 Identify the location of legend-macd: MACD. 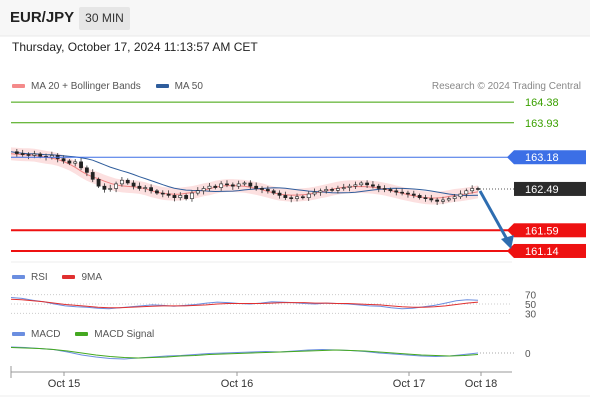
(46, 334).